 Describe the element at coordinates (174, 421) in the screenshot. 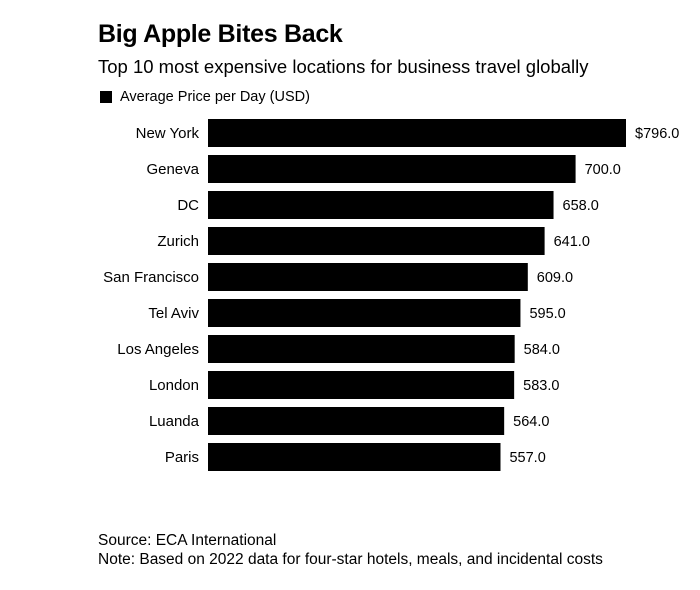

I see `category-label: Luanda` at that location.